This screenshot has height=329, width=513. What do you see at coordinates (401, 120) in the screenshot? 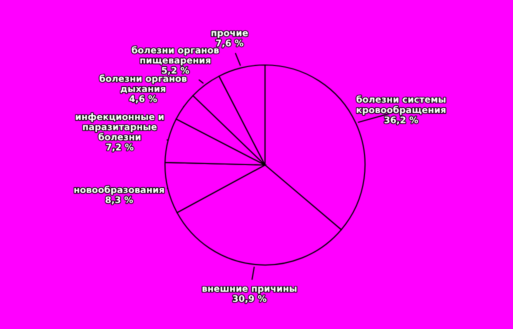
I see `data-label: 36,2 %` at bounding box center [401, 120].